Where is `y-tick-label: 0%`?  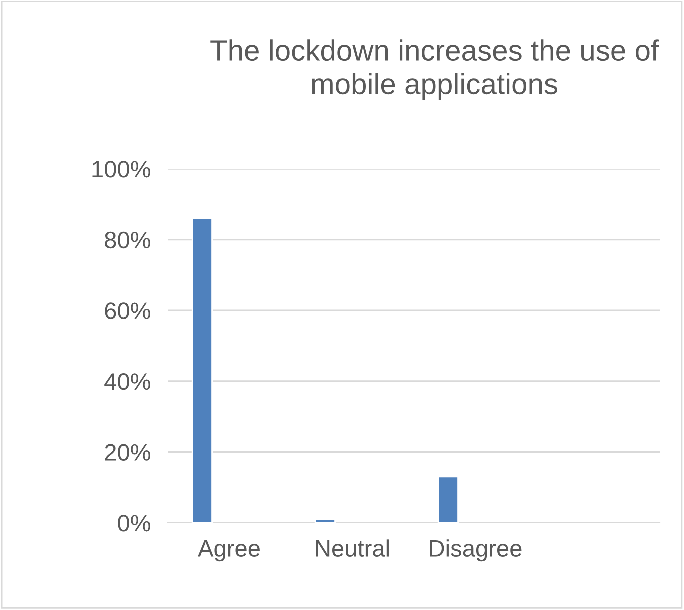 y-tick-label: 0% is located at coordinates (134, 523).